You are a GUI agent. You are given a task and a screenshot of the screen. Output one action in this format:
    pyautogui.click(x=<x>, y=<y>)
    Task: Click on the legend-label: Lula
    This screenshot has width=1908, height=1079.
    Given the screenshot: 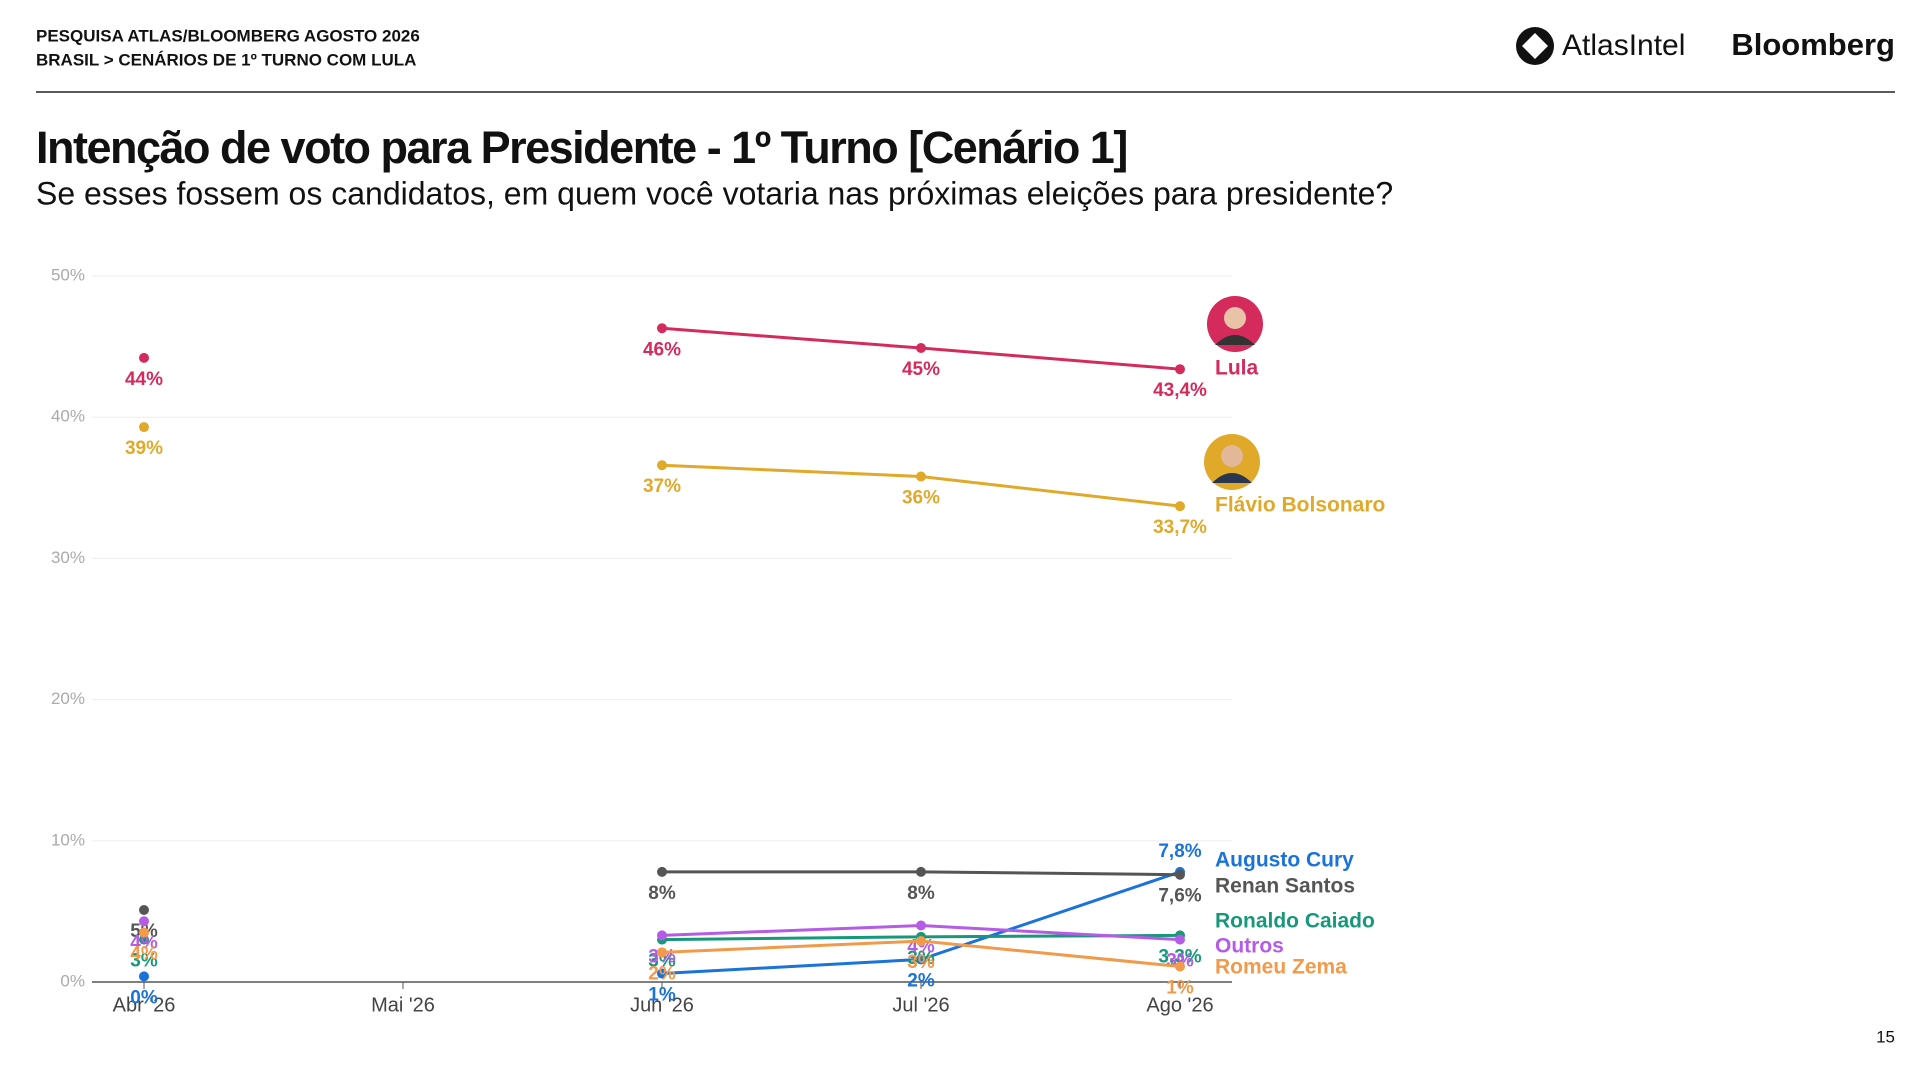 What is the action you would take?
    pyautogui.click(x=1236, y=368)
    